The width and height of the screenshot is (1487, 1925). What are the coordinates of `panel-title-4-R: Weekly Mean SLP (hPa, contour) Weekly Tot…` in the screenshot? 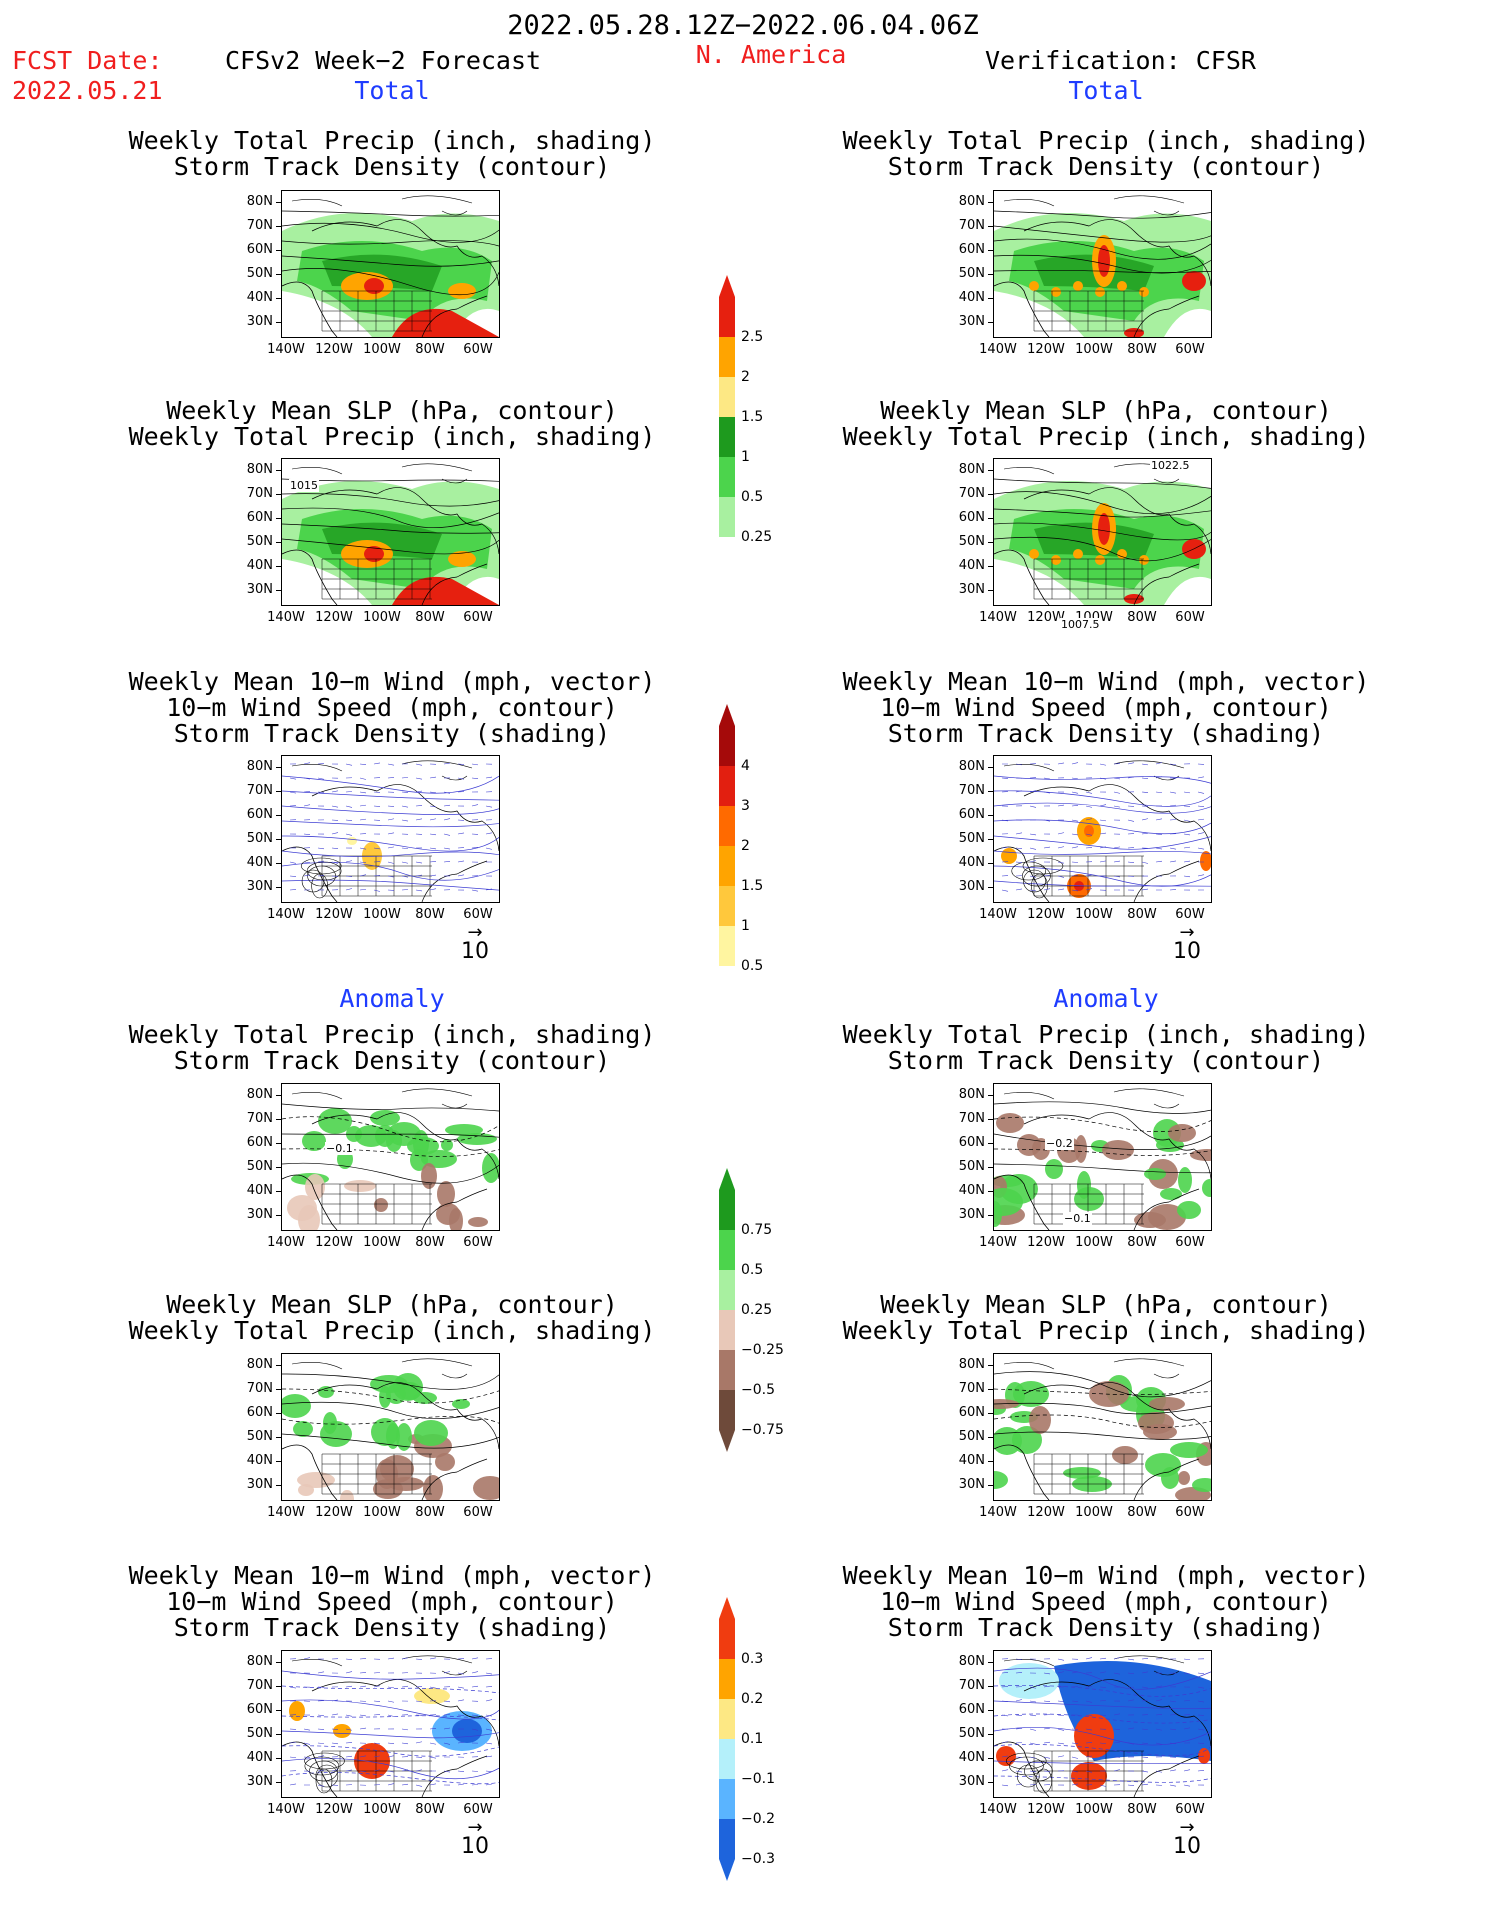 It's located at (1106, 1318).